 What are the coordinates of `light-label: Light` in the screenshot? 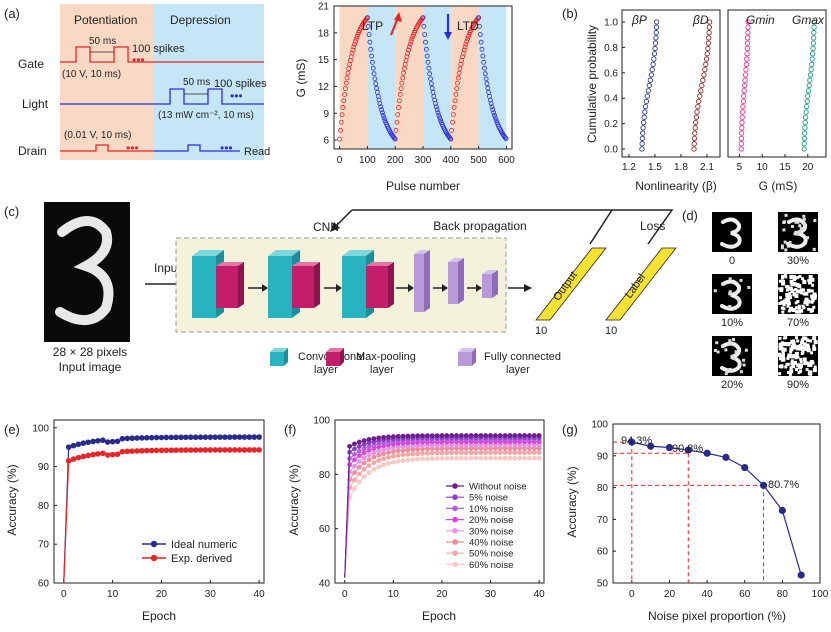 It's located at (35, 104).